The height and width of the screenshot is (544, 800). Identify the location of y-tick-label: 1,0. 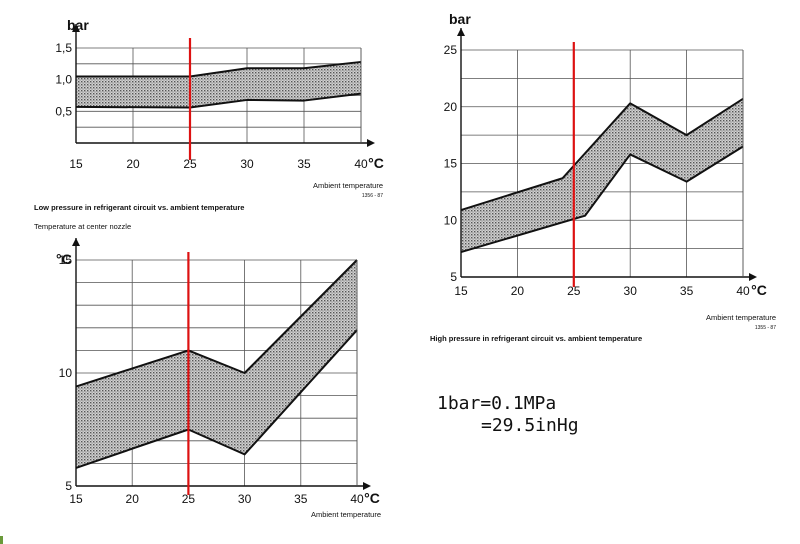
(63, 80).